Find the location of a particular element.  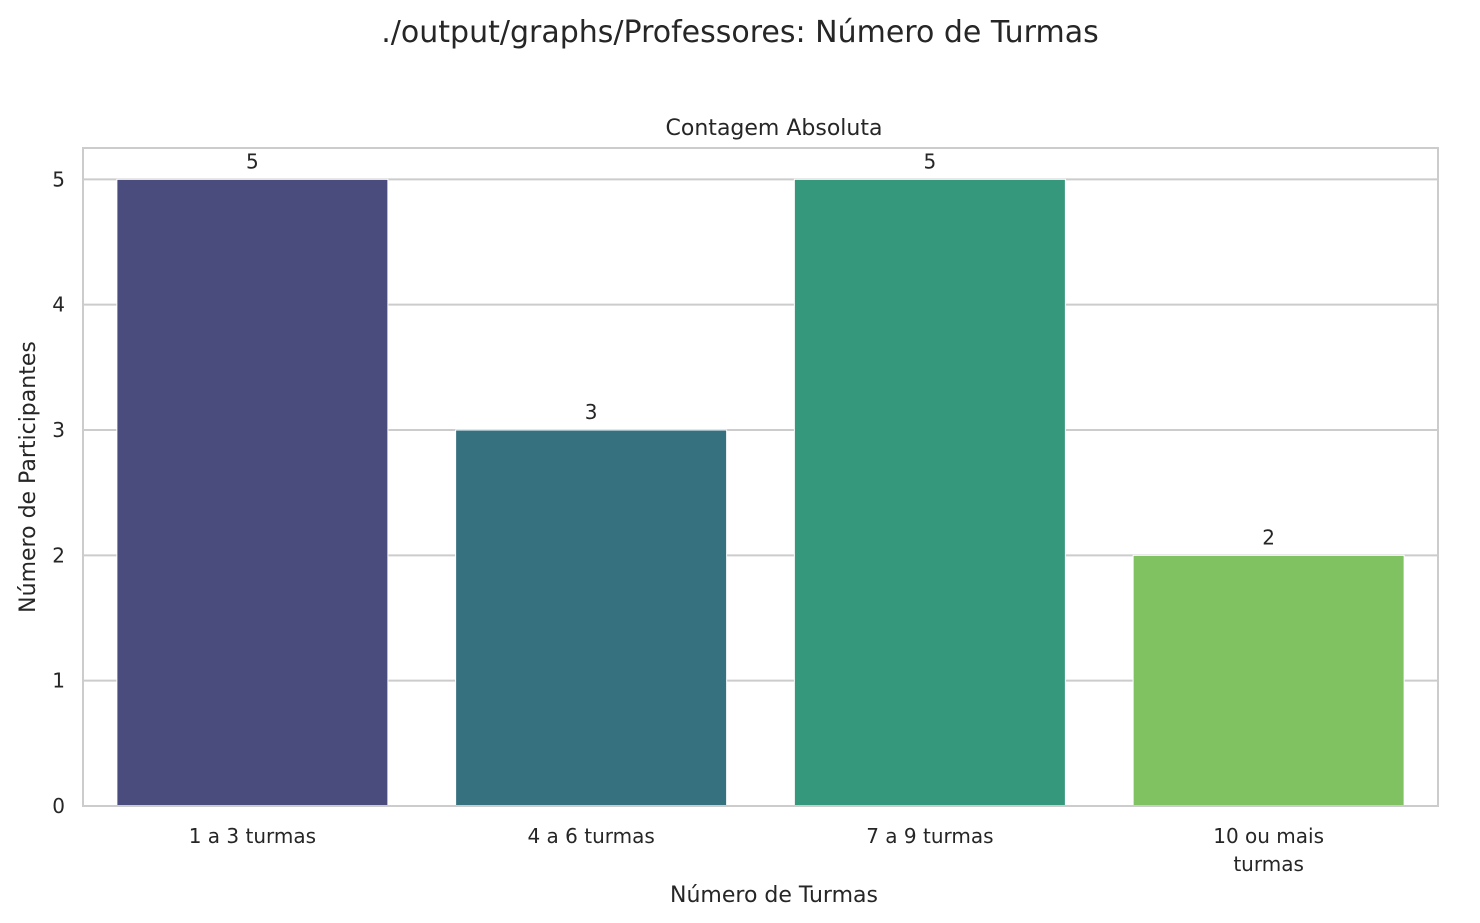

y-tick-label: 0 is located at coordinates (58, 806).